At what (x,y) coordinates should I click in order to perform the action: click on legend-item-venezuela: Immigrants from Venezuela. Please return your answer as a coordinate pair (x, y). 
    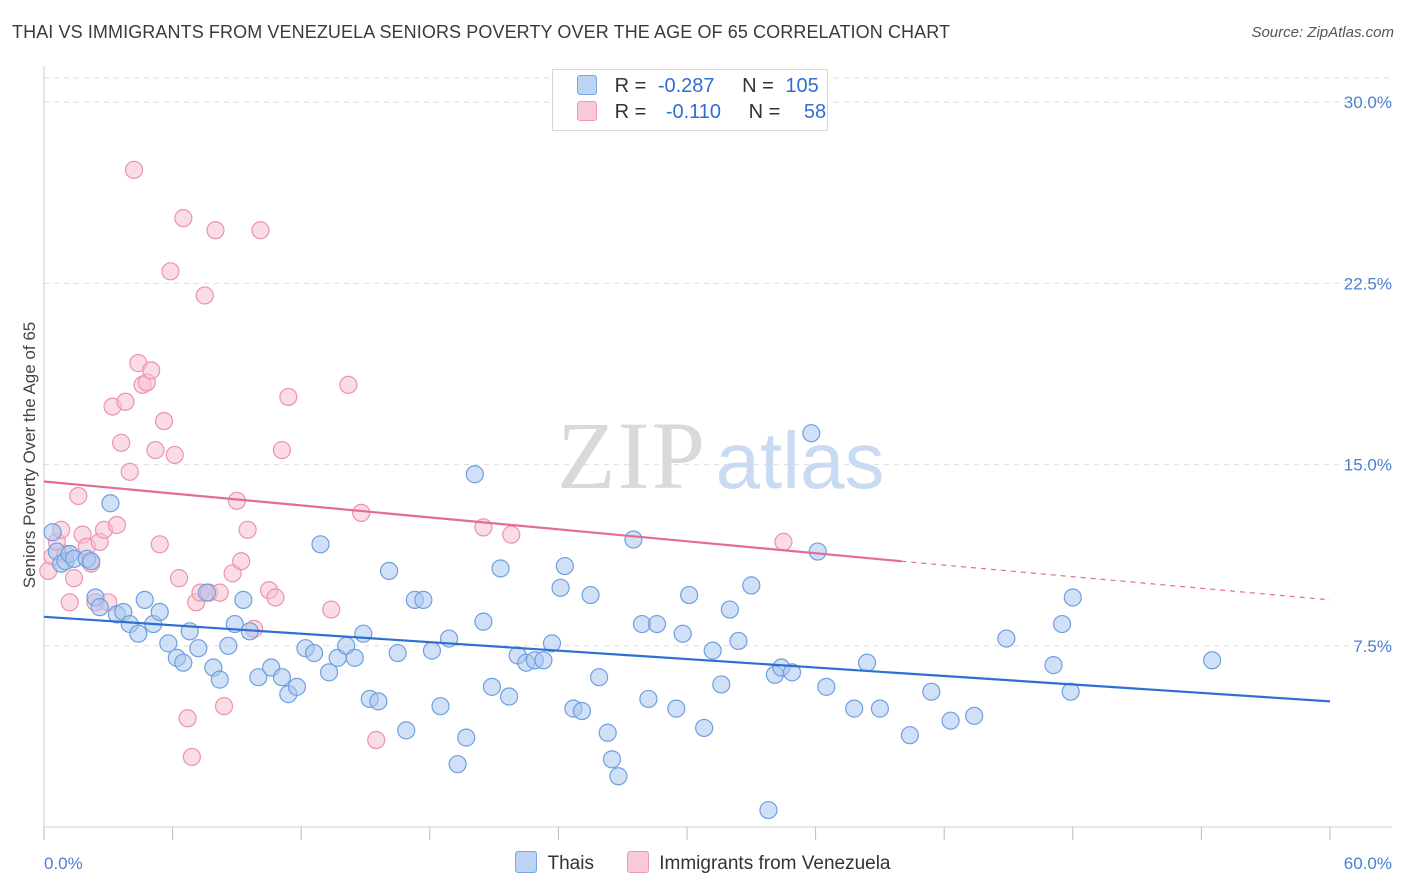
    Looking at the image, I should click on (759, 863).